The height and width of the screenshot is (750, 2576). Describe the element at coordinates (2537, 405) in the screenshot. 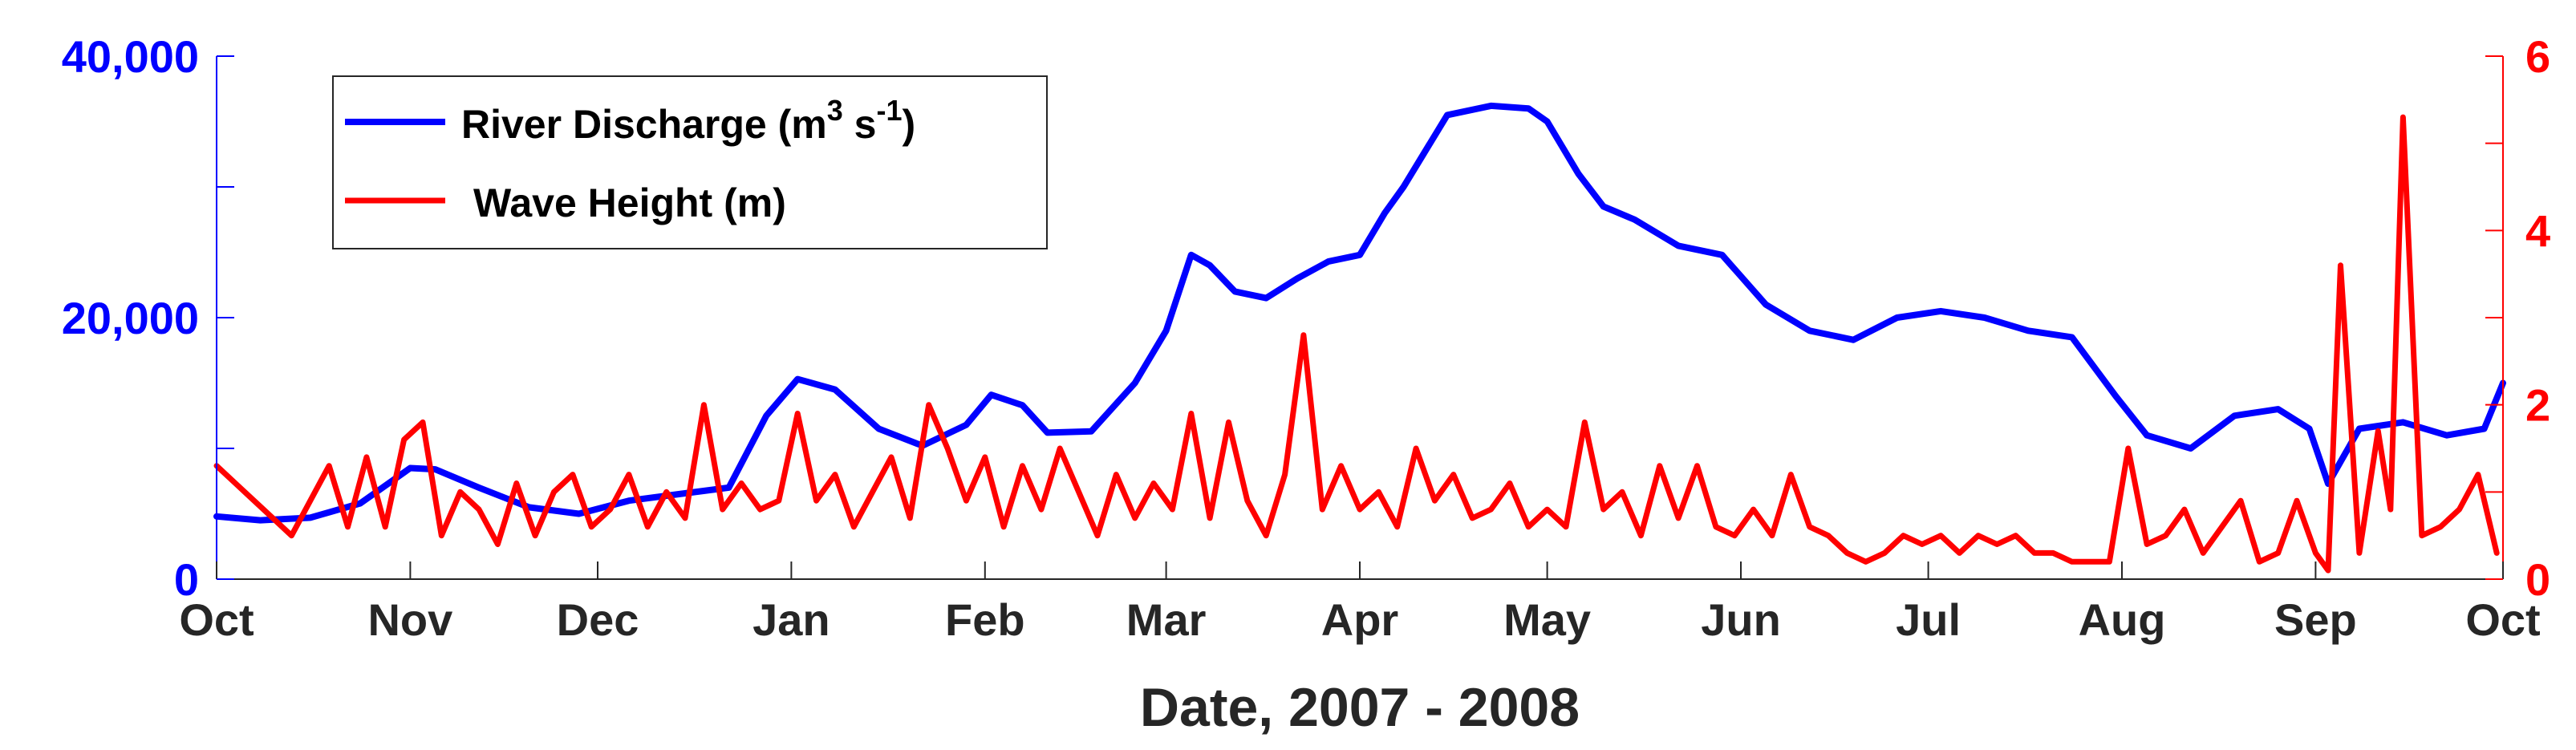

I see `y-right-tick-label: 2` at that location.